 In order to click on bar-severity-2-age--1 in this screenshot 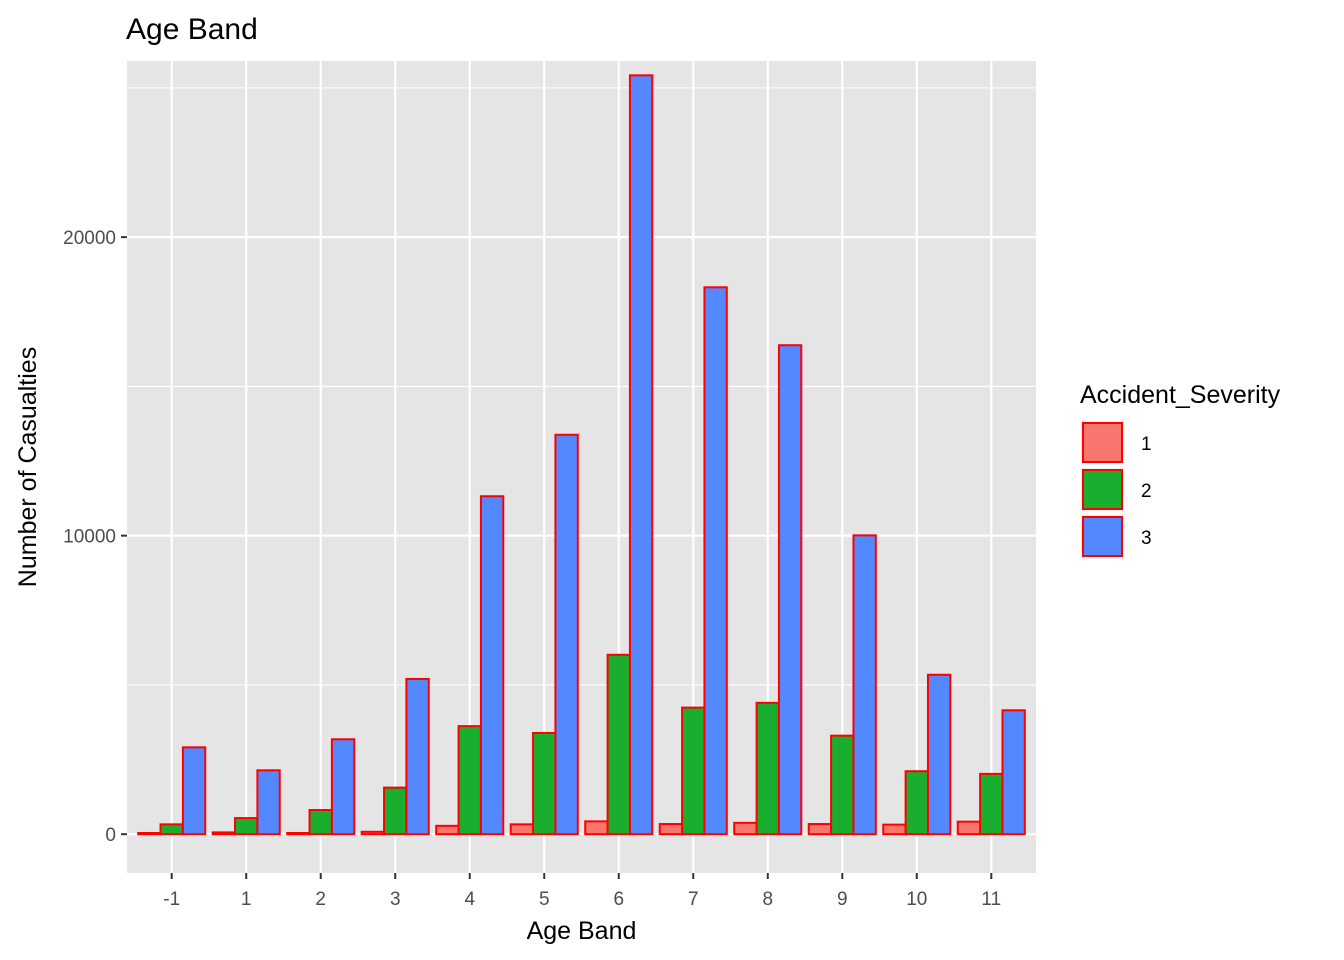, I will do `click(171, 829)`.